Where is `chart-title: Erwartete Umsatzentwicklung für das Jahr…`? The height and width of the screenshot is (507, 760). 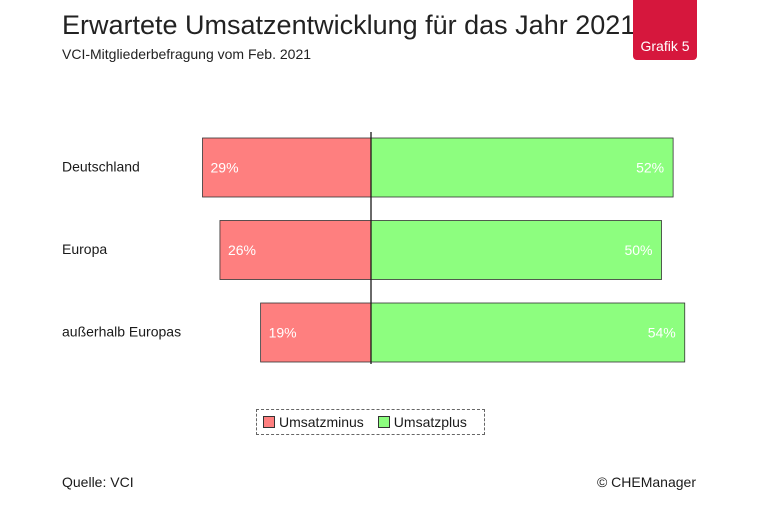
chart-title: Erwartete Umsatzentwicklung für das Jahr… is located at coordinates (349, 25).